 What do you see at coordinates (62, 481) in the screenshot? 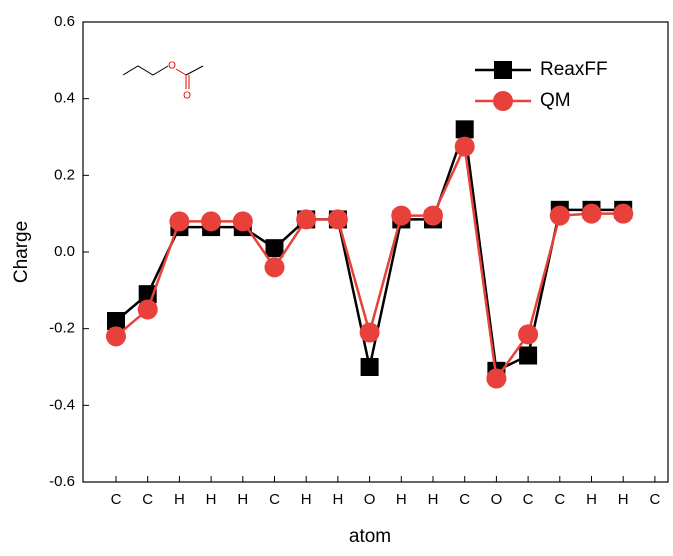
I see `y-tick-label: -0.6` at bounding box center [62, 481].